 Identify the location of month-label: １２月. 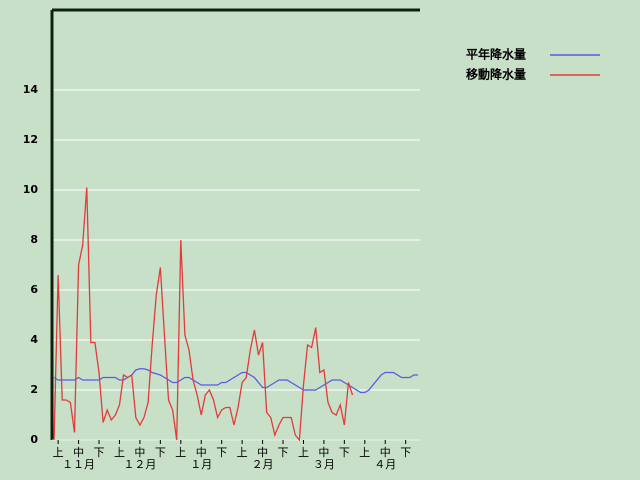
(139, 464).